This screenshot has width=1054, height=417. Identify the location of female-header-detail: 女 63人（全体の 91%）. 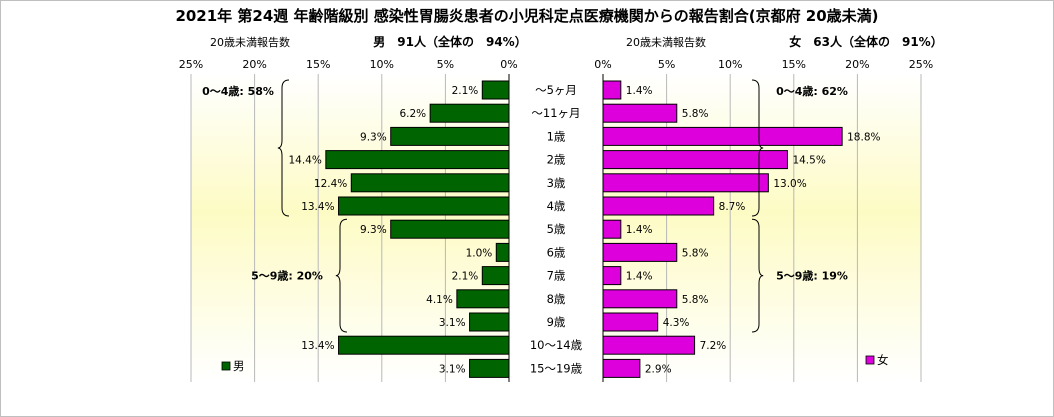
(865, 41).